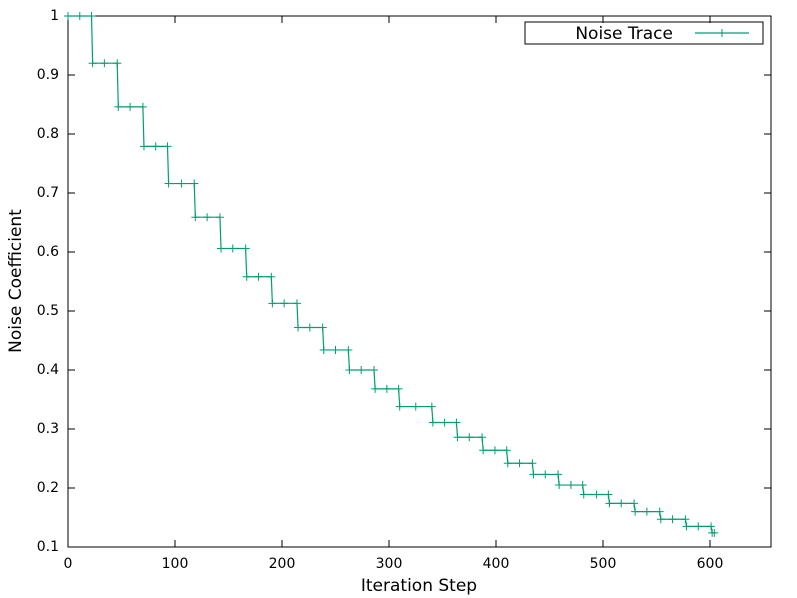 The image size is (797, 598). What do you see at coordinates (48, 547) in the screenshot?
I see `y-tick-label: 0.1` at bounding box center [48, 547].